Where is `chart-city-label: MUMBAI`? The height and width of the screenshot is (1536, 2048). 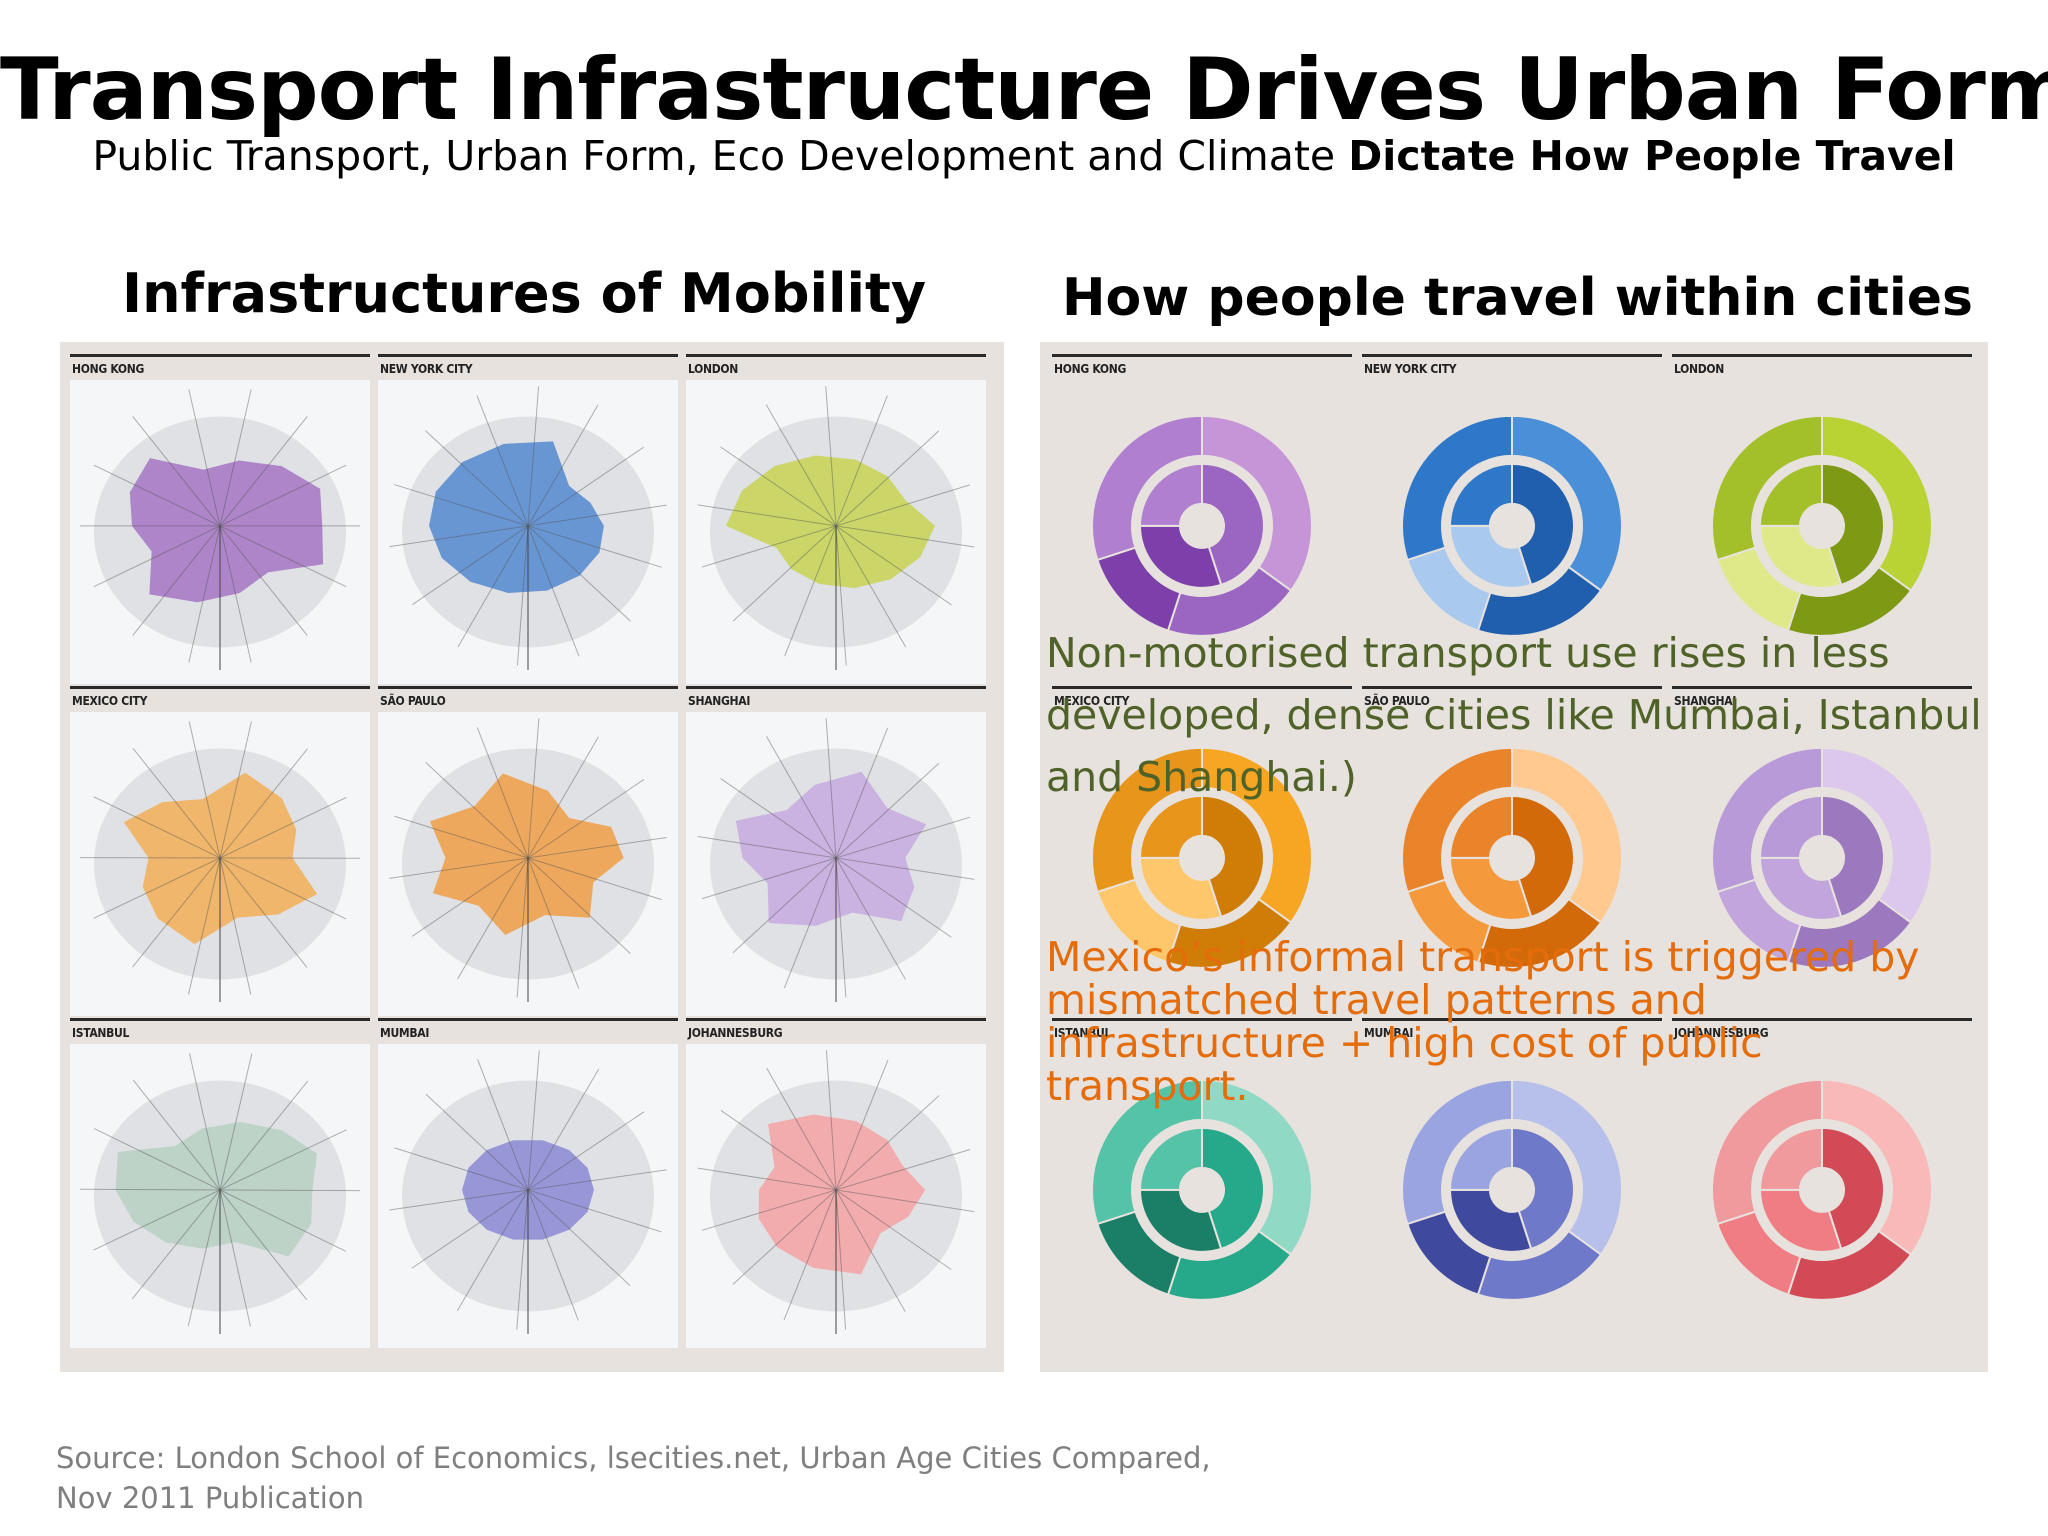
chart-city-label: MUMBAI is located at coordinates (1389, 1033).